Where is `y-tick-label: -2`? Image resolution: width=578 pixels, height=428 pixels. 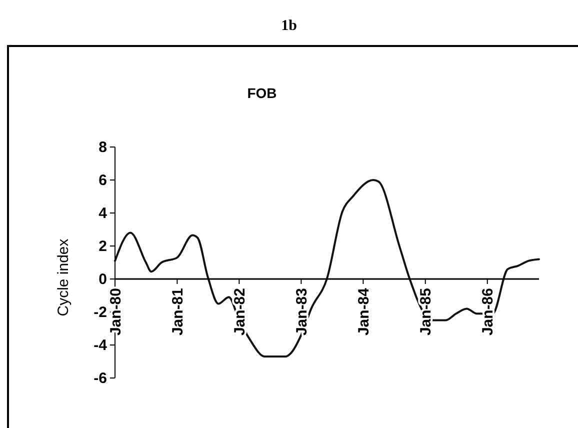 y-tick-label: -2 is located at coordinates (100, 312).